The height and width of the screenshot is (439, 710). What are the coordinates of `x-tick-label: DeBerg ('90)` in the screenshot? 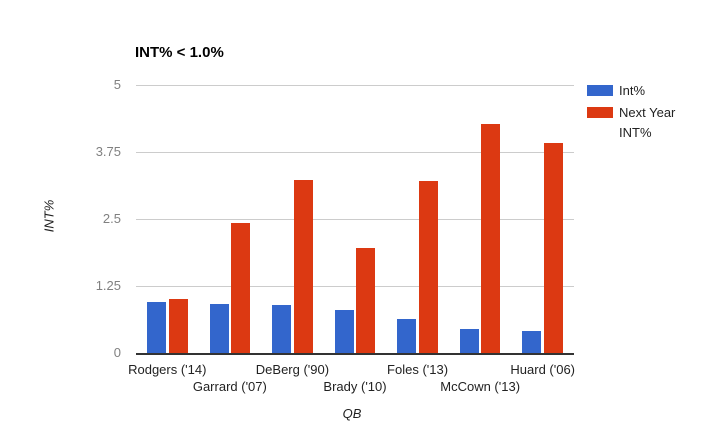 It's located at (292, 369).